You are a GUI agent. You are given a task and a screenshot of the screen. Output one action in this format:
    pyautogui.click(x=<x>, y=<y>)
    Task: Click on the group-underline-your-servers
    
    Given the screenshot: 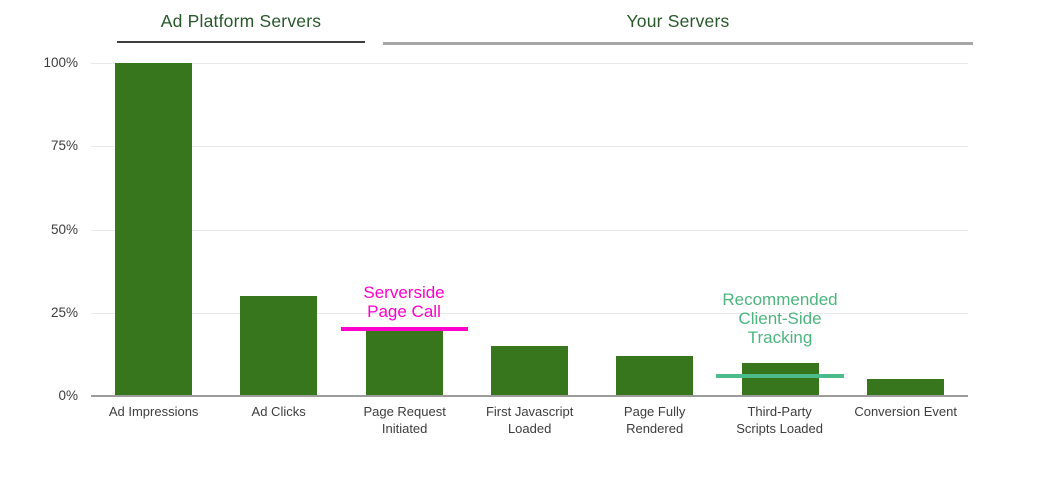 What is the action you would take?
    pyautogui.click(x=678, y=43)
    